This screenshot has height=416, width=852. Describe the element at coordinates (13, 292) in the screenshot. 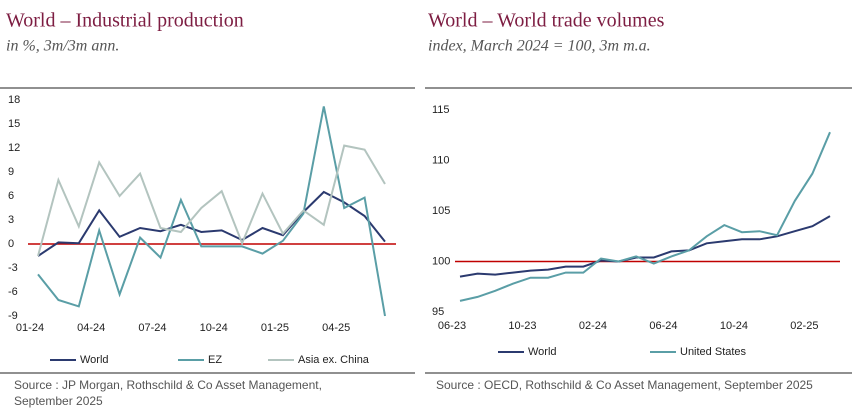

I see `y-tick-label: -6` at that location.